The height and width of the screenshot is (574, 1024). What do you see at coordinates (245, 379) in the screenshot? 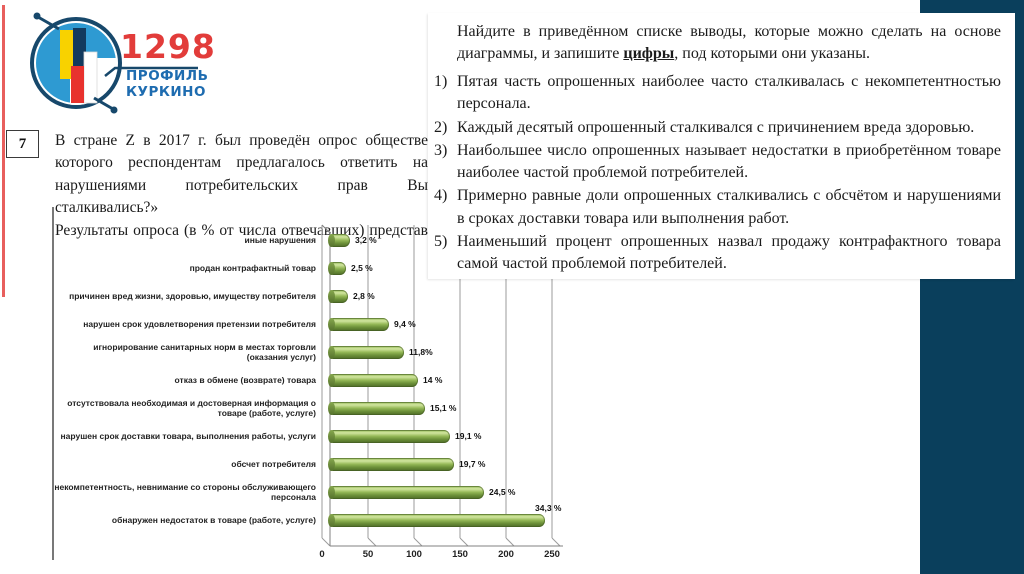
I see `category-label: отказ в обмене (возврате) товара` at bounding box center [245, 379].